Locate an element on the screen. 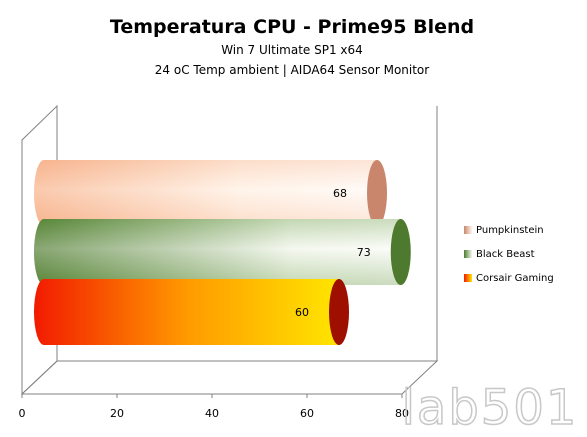  watermark-logo: lab501 is located at coordinates (490, 406).